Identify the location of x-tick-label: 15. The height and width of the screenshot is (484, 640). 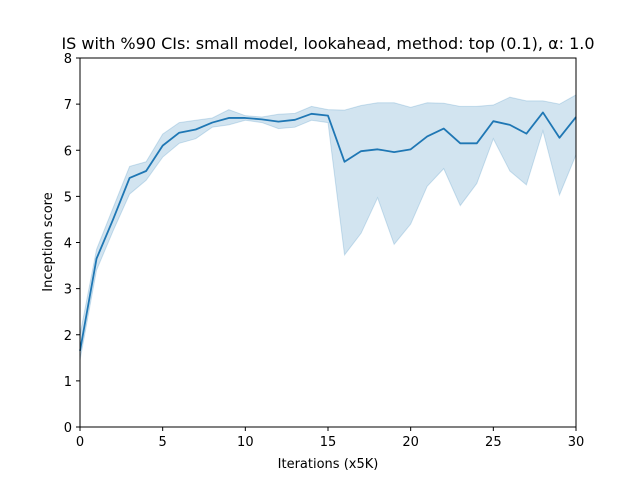
(328, 442).